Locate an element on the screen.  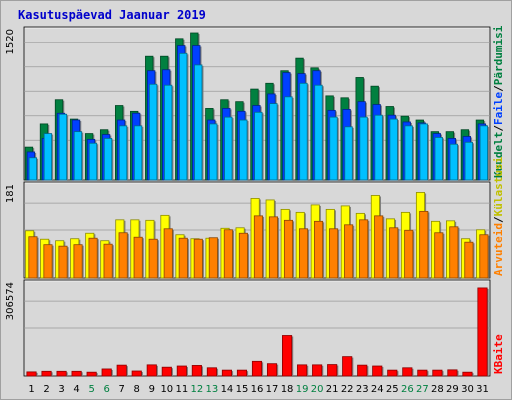
x-tick-label-15: 15 is located at coordinates (242, 389).